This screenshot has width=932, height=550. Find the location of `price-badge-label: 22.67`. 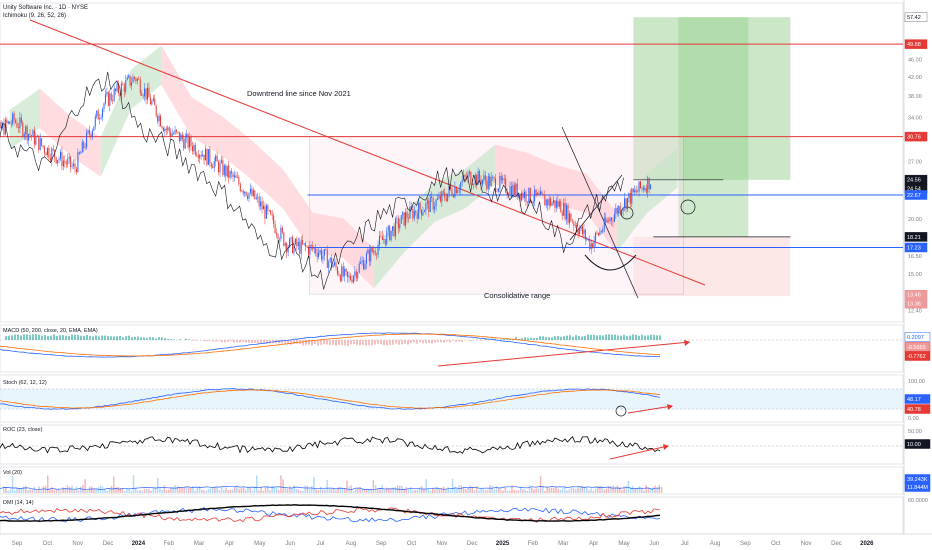

price-badge-label: 22.67 is located at coordinates (914, 196).